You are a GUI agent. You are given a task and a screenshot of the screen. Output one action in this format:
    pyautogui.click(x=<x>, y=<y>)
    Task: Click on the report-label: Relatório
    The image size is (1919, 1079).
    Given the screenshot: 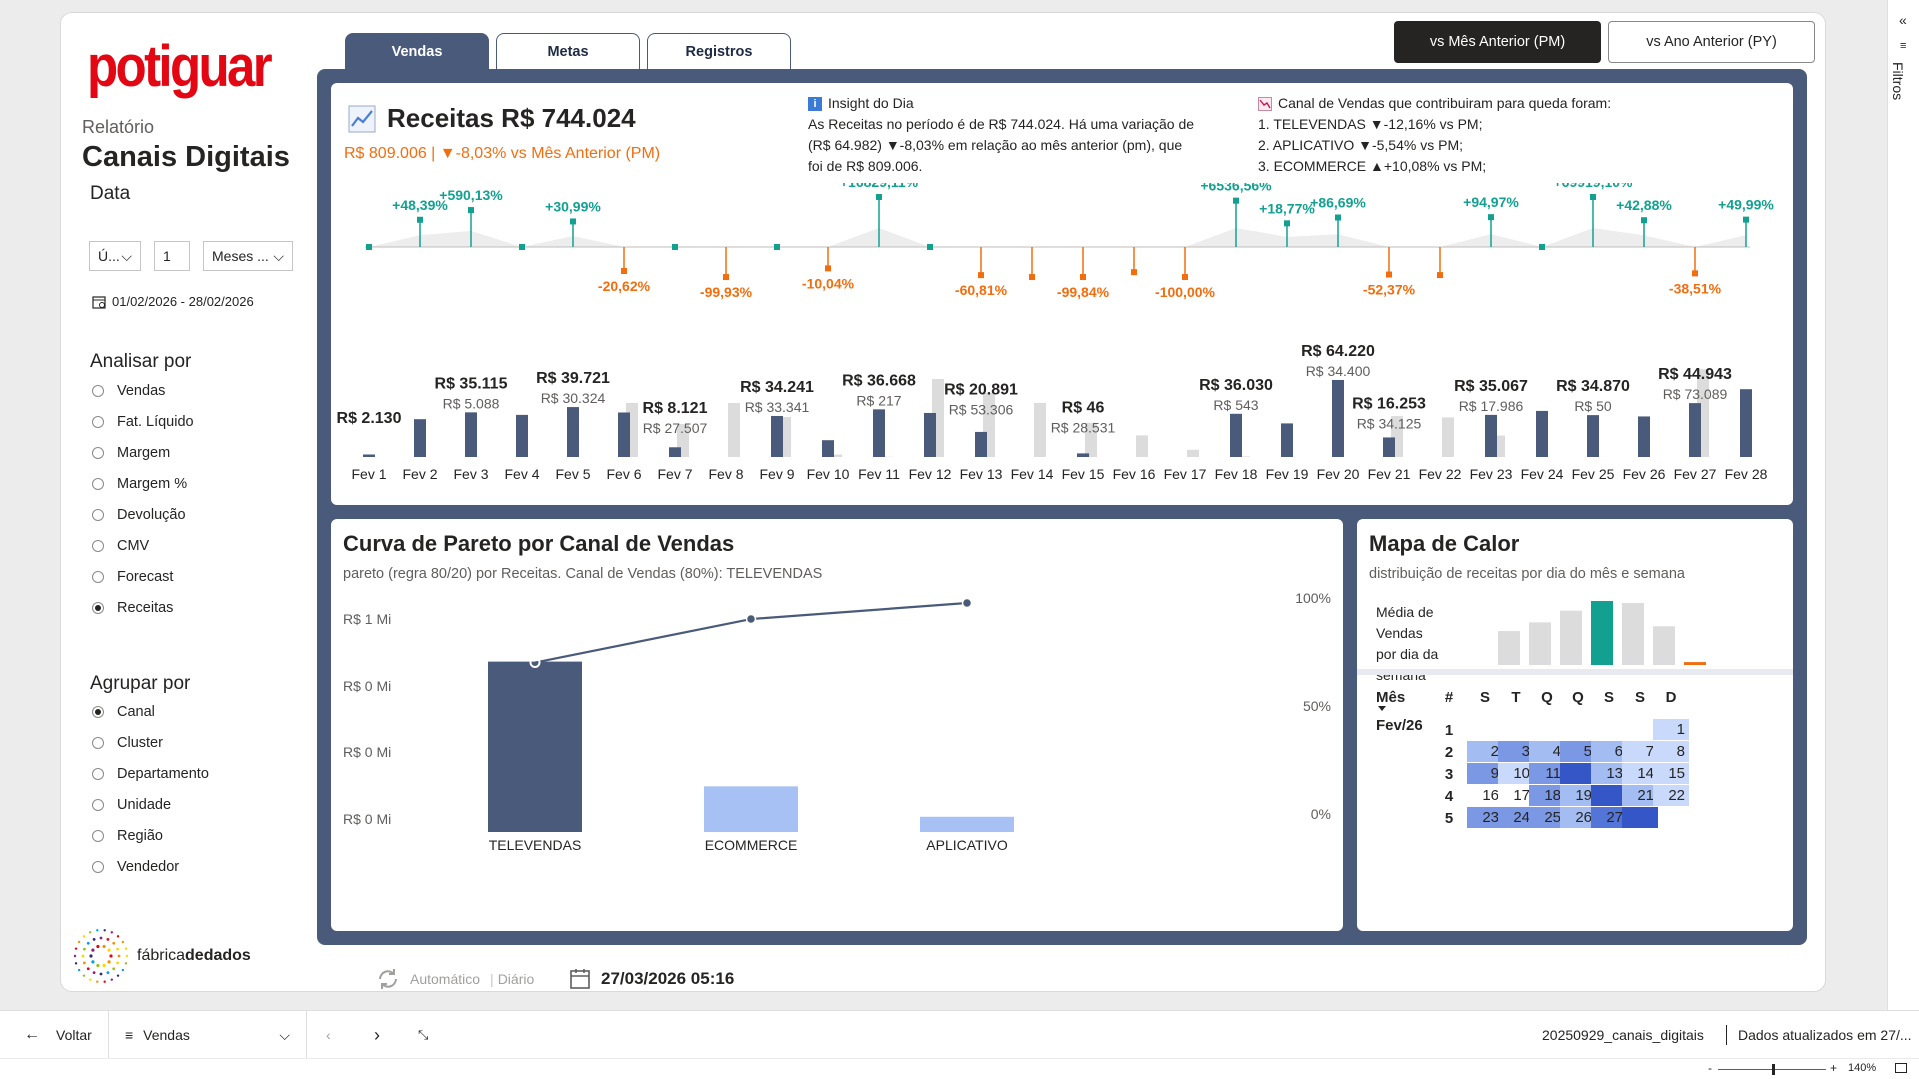 What is the action you would take?
    pyautogui.click(x=118, y=127)
    